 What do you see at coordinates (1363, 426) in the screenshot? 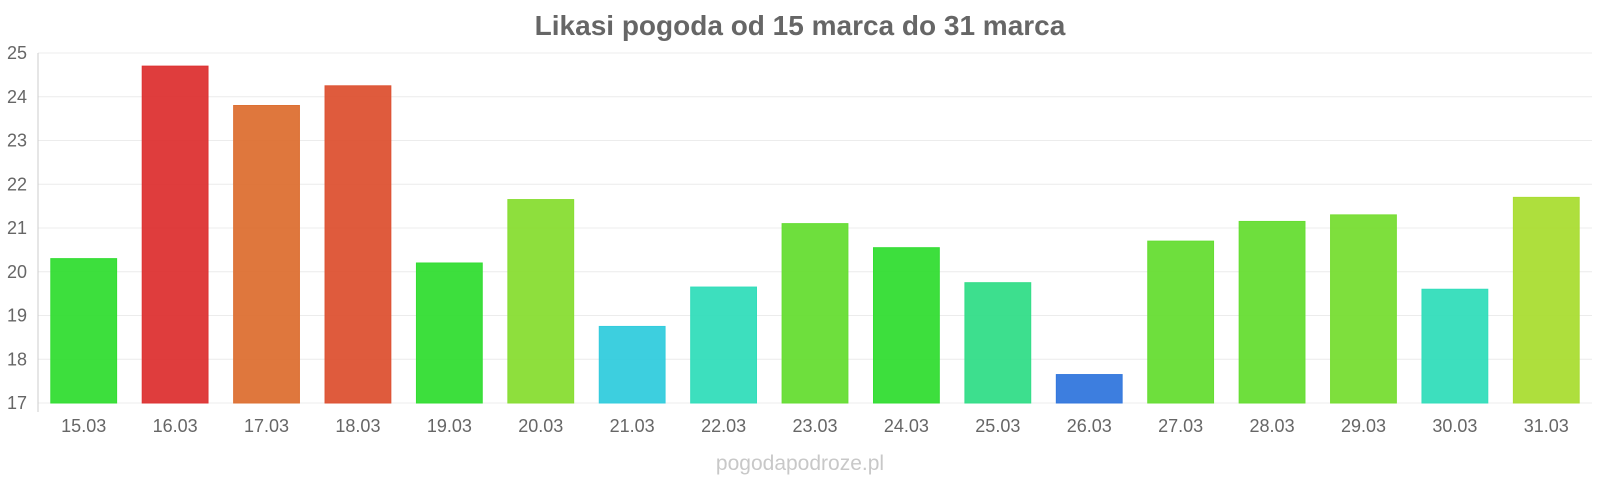
I see `x-tick-label: 29.03` at bounding box center [1363, 426].